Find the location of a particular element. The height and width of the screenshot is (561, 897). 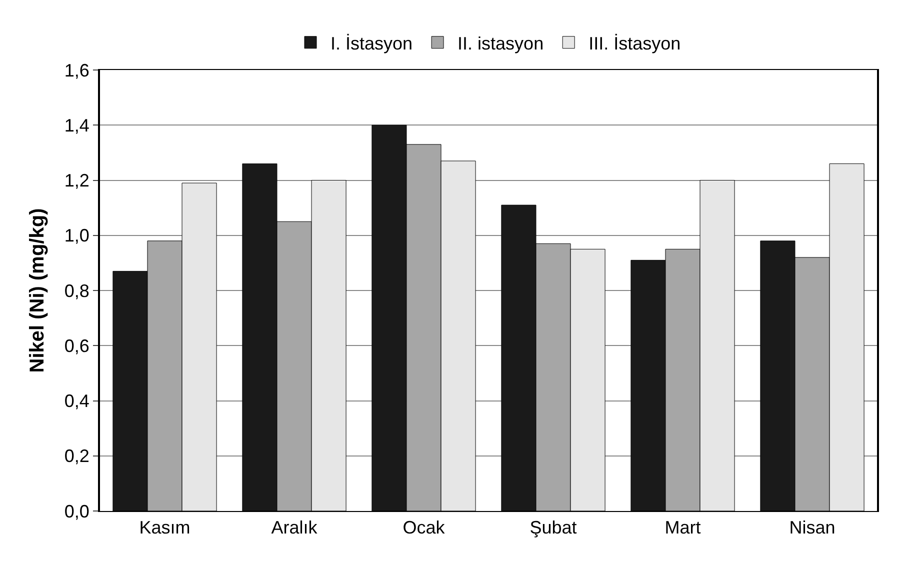

y-tick-label: 1,4 is located at coordinates (77, 125).